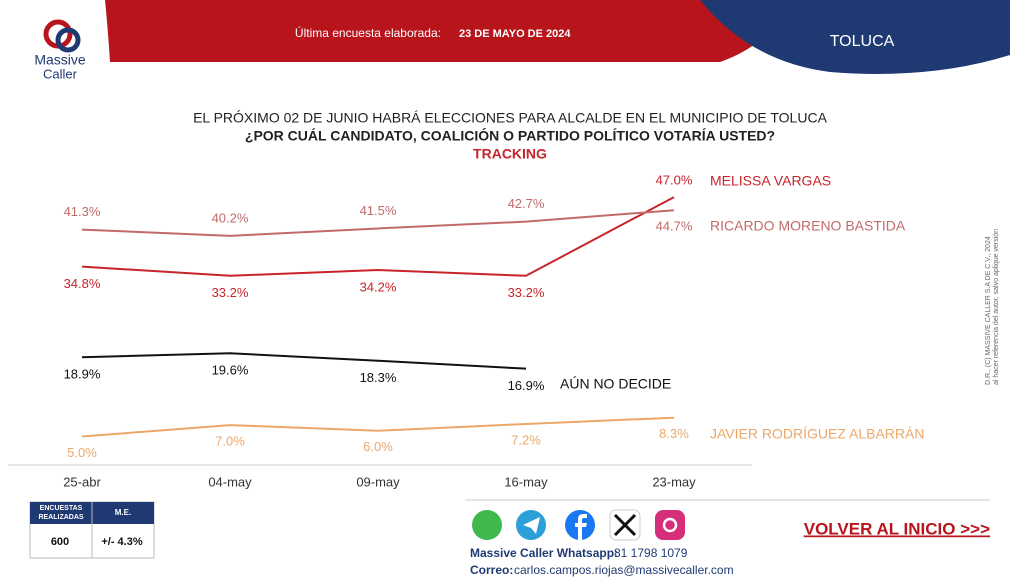 This screenshot has width=1024, height=578. What do you see at coordinates (674, 226) in the screenshot?
I see `data-label: 44.7%` at bounding box center [674, 226].